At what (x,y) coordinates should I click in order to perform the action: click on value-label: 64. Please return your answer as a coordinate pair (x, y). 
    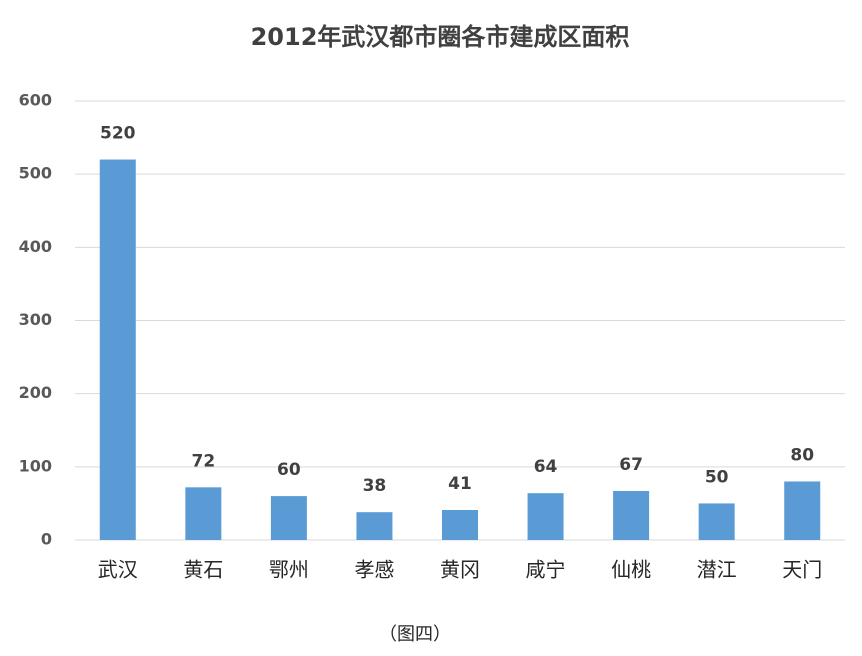
    Looking at the image, I should click on (546, 467).